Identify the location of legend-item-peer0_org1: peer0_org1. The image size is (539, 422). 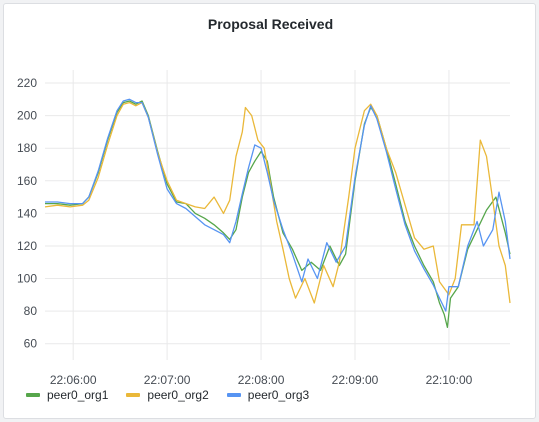
(67, 395).